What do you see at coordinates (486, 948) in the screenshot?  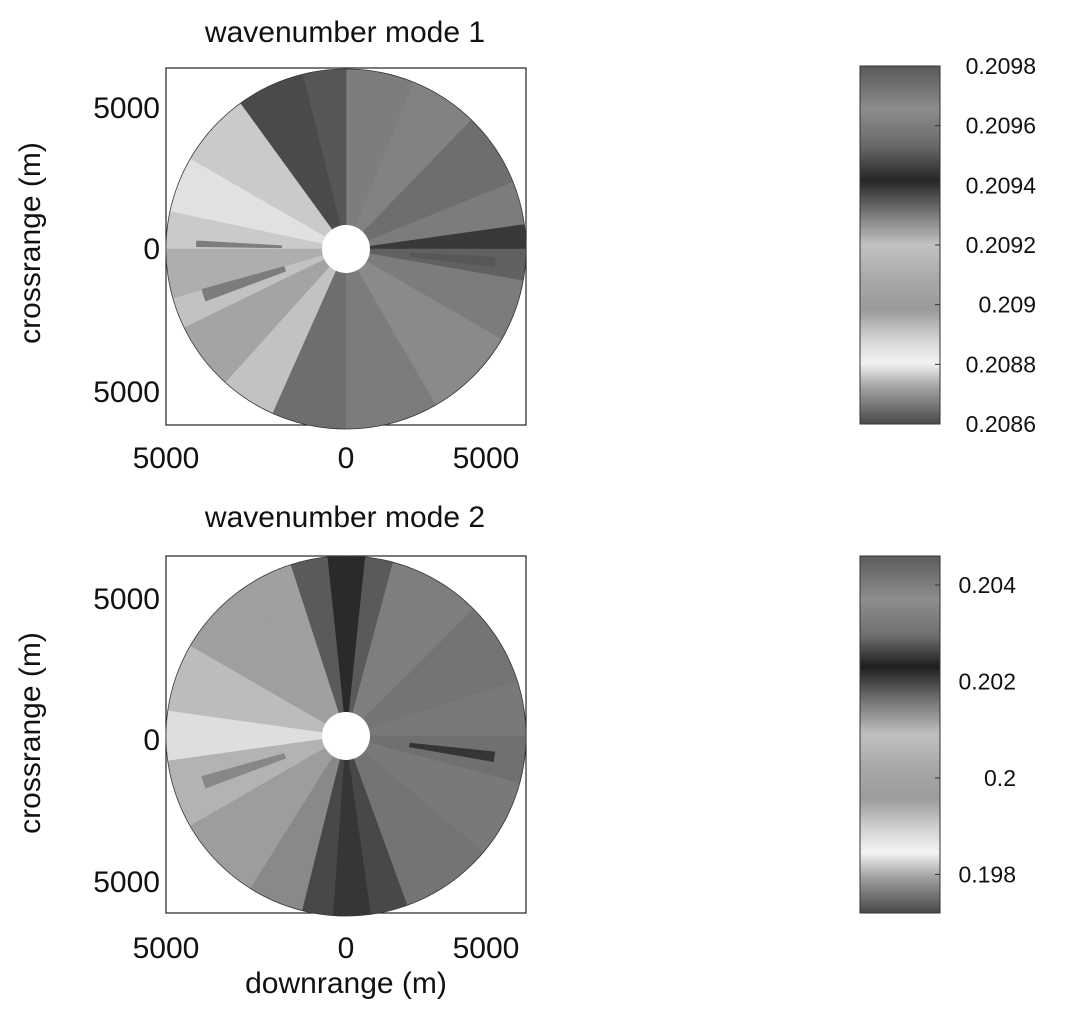 I see `panel-2-xtick-right: 5000` at bounding box center [486, 948].